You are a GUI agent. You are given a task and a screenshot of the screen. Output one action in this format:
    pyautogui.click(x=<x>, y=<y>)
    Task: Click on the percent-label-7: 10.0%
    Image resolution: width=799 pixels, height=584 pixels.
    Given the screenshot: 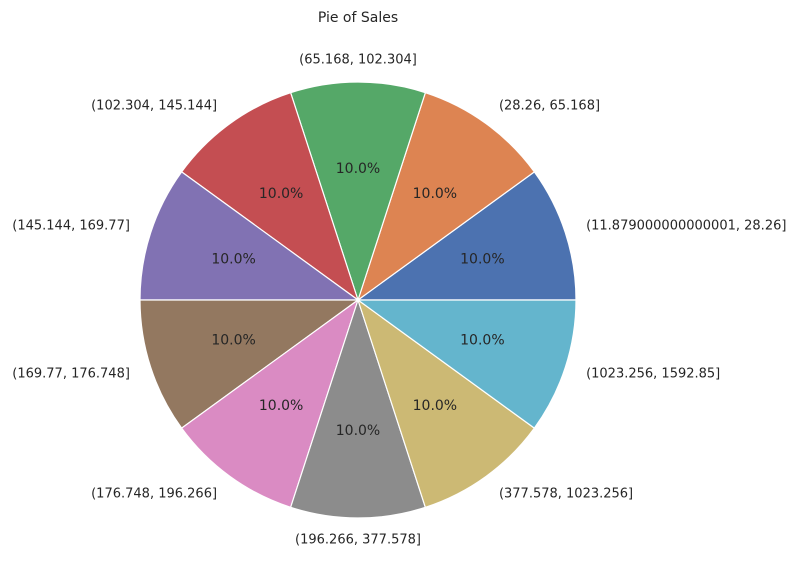 What is the action you would take?
    pyautogui.click(x=358, y=431)
    